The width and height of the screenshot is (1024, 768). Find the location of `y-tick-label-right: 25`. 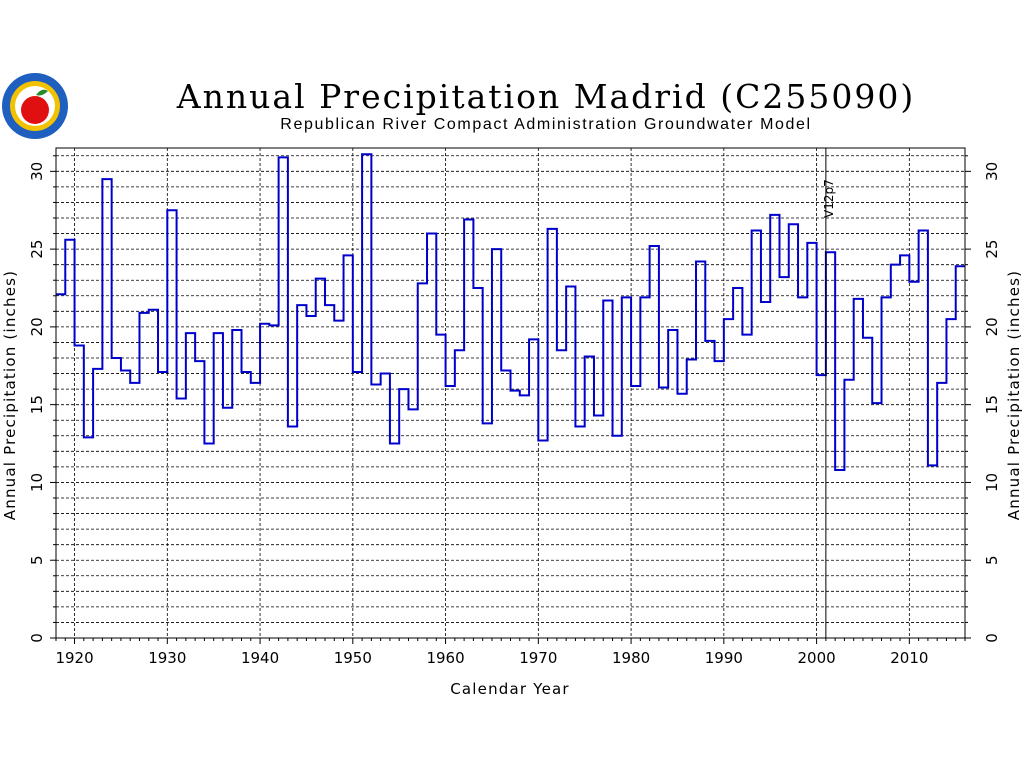

y-tick-label-right: 25 is located at coordinates (992, 249).